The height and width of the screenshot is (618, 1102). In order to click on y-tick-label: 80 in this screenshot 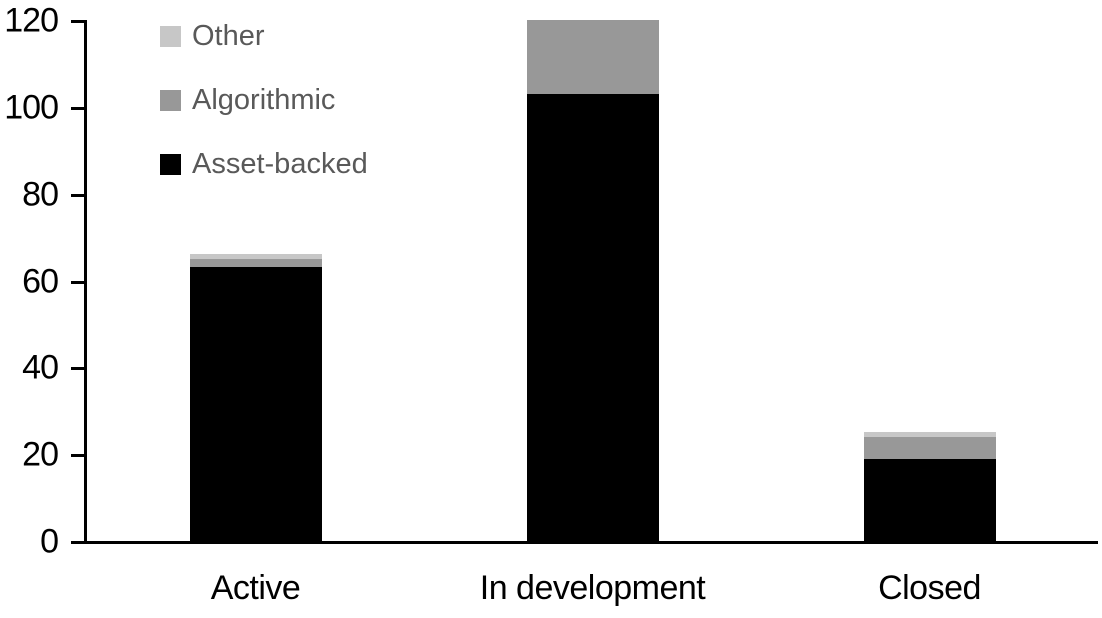, I will do `click(40, 193)`.